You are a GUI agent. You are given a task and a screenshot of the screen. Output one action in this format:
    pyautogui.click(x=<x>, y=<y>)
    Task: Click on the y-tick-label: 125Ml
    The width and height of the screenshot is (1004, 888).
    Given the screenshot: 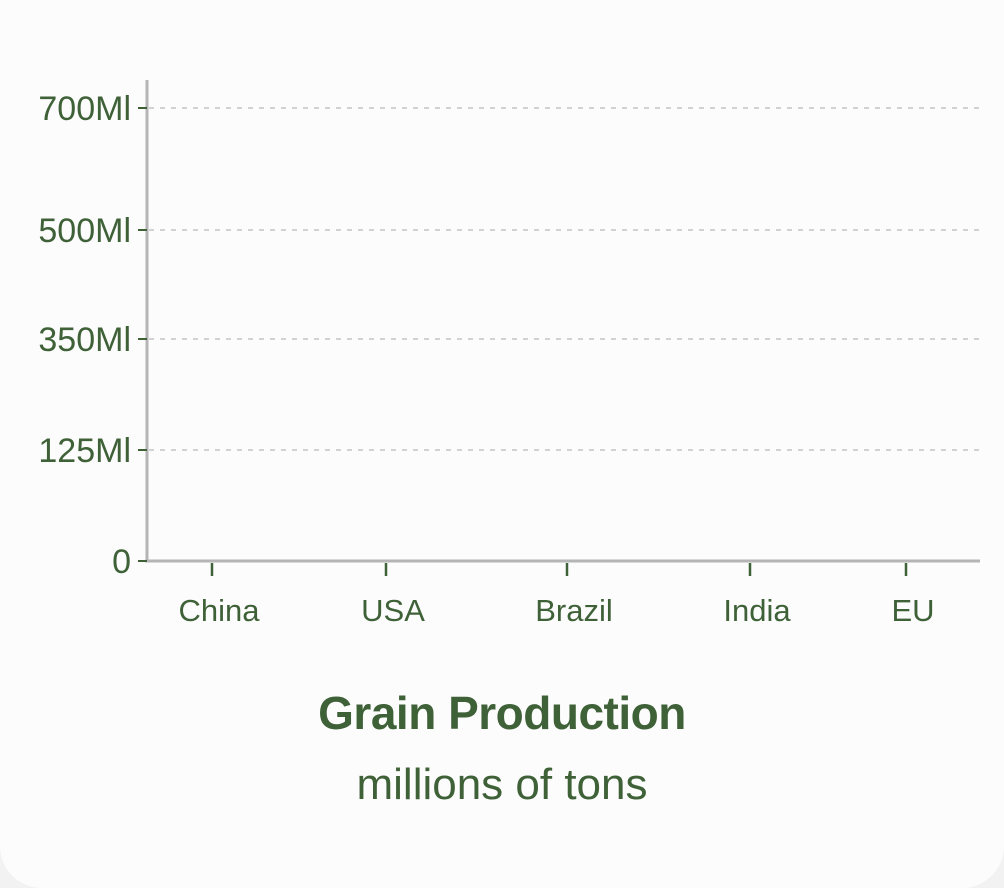 What is the action you would take?
    pyautogui.click(x=84, y=451)
    